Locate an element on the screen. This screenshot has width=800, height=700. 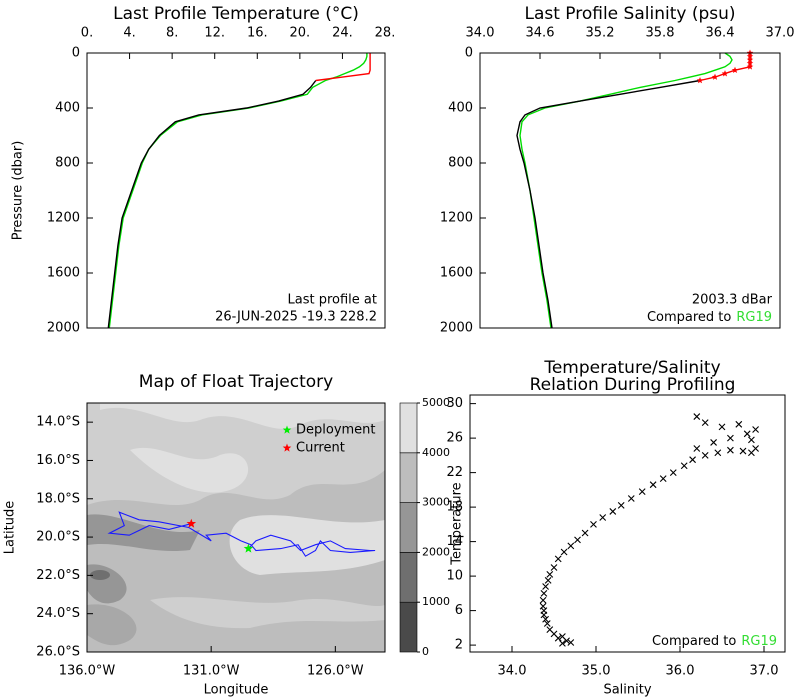
y-tick-label: 18.0°S is located at coordinates (58, 498).